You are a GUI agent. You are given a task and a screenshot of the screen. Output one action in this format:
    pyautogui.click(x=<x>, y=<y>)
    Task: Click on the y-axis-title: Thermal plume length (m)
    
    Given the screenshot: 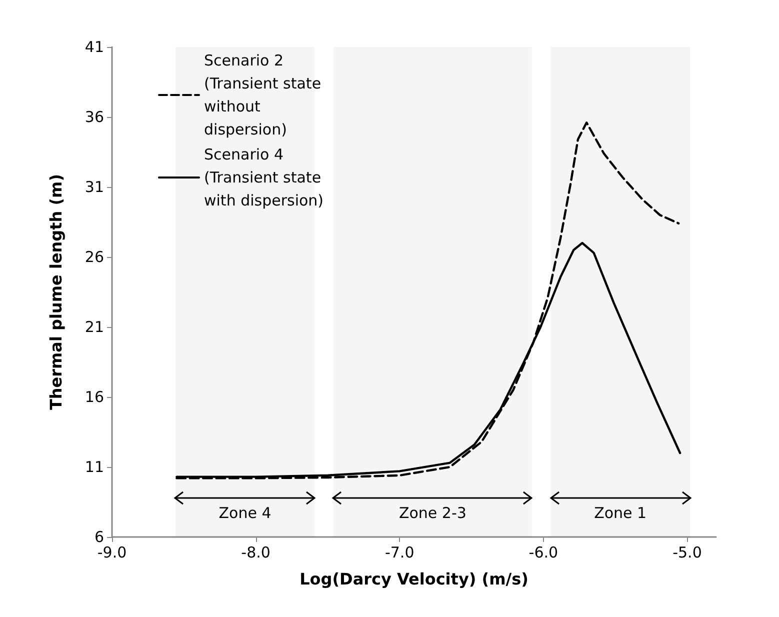 What is the action you would take?
    pyautogui.click(x=56, y=292)
    